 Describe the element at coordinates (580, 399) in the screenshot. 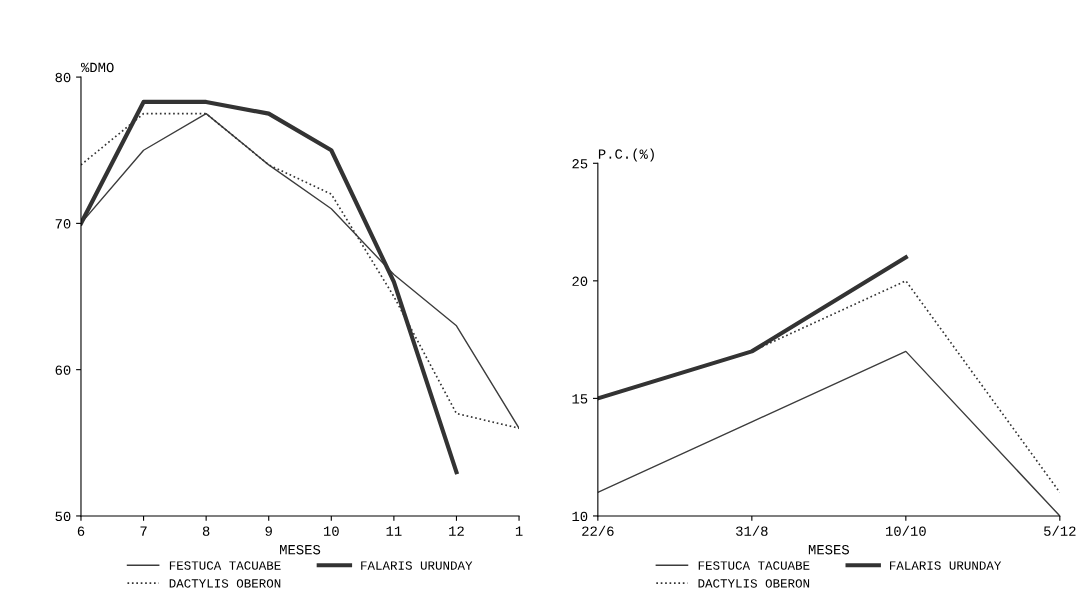

I see `y-tick-label: 15` at that location.